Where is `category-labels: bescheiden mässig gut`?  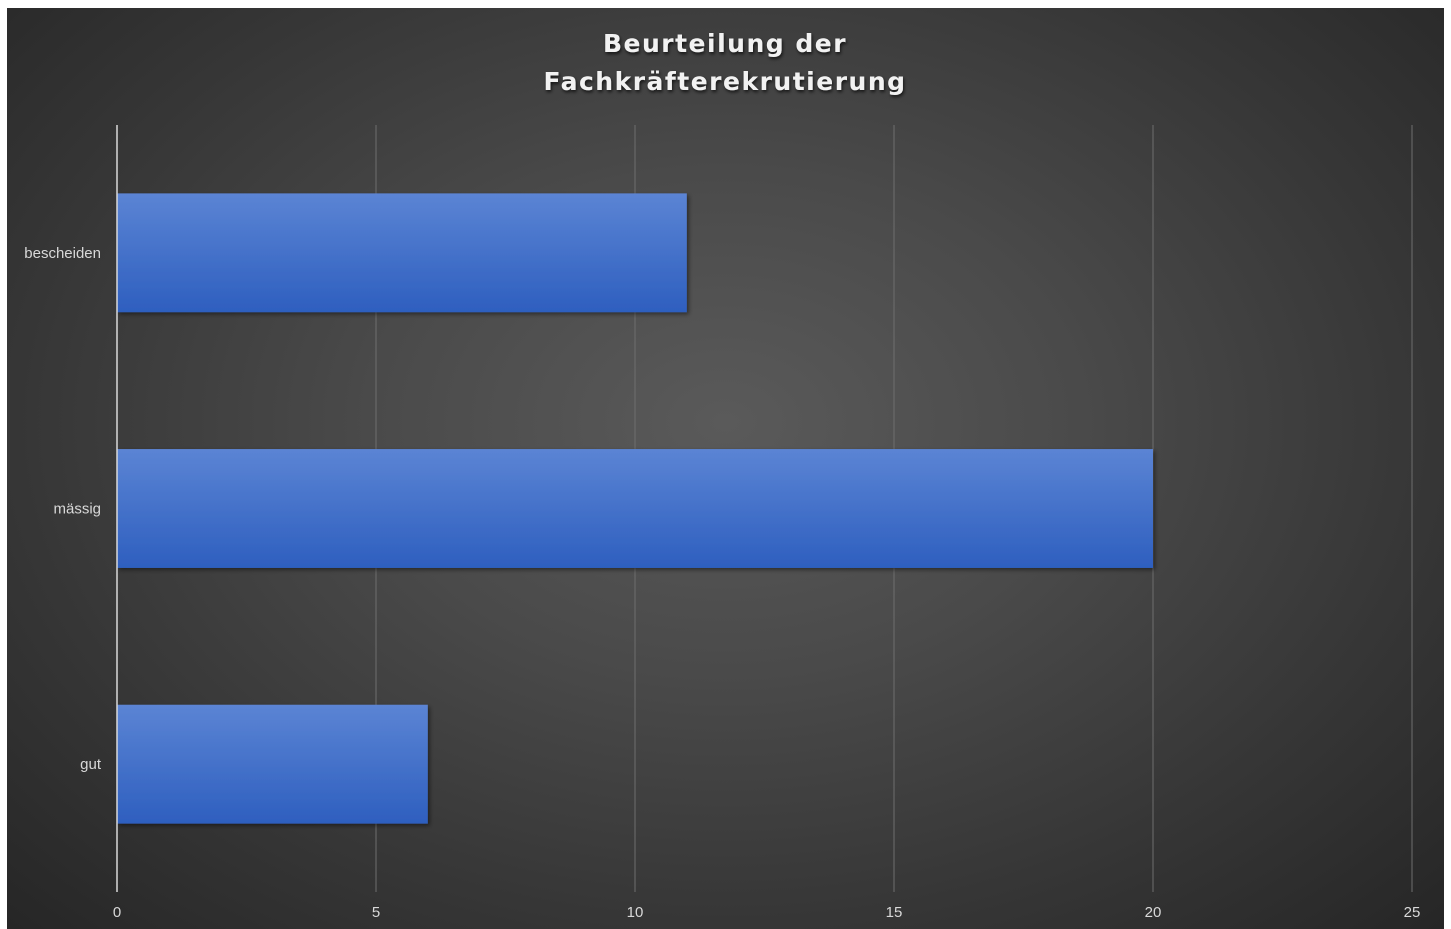
category-labels: bescheiden mässig gut is located at coordinates (63, 509).